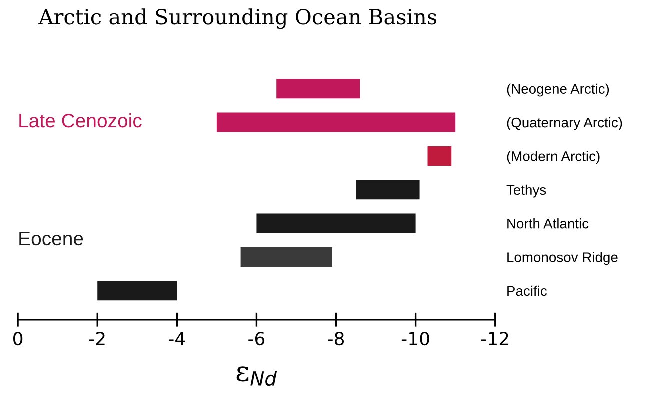  Describe the element at coordinates (18, 339) in the screenshot. I see `x-tick-label: 0` at that location.